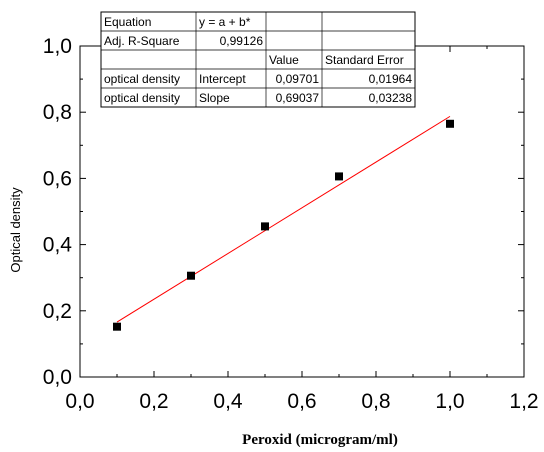 This screenshot has width=544, height=452. What do you see at coordinates (127, 22) in the screenshot?
I see `table-cell: Equation` at bounding box center [127, 22].